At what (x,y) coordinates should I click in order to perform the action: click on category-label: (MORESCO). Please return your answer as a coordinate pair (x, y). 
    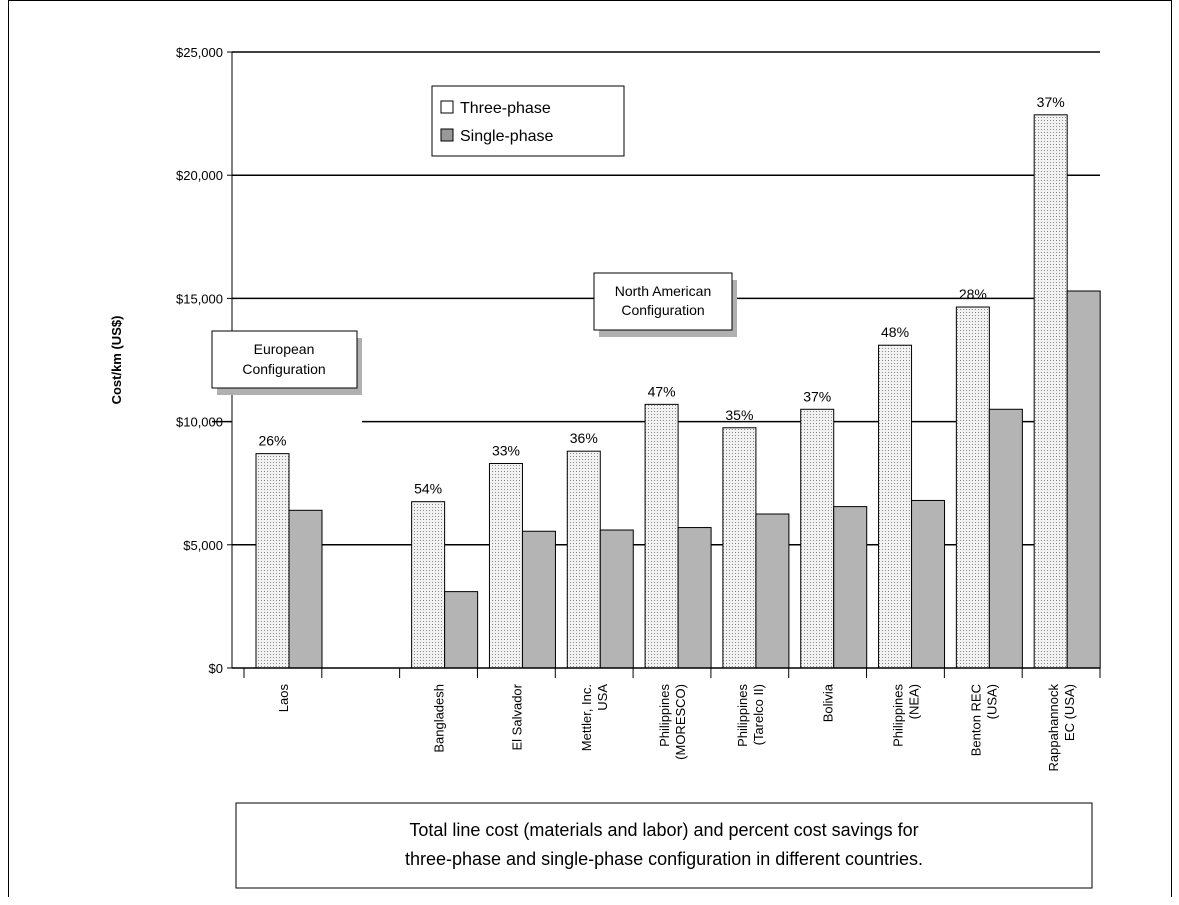
    Looking at the image, I should click on (680, 722).